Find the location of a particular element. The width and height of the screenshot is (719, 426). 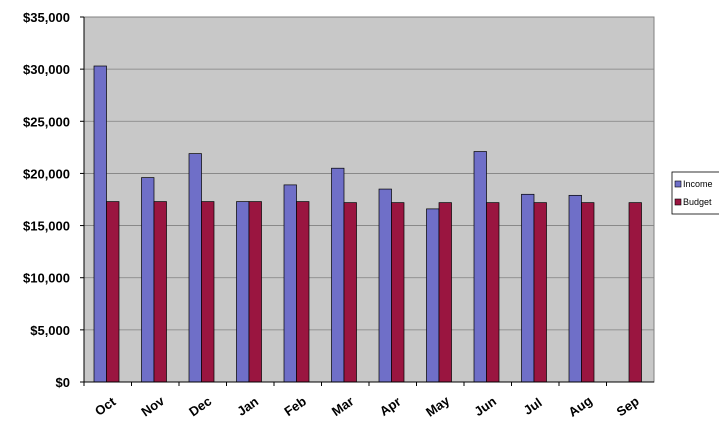

bar-income-nov is located at coordinates (148, 280).